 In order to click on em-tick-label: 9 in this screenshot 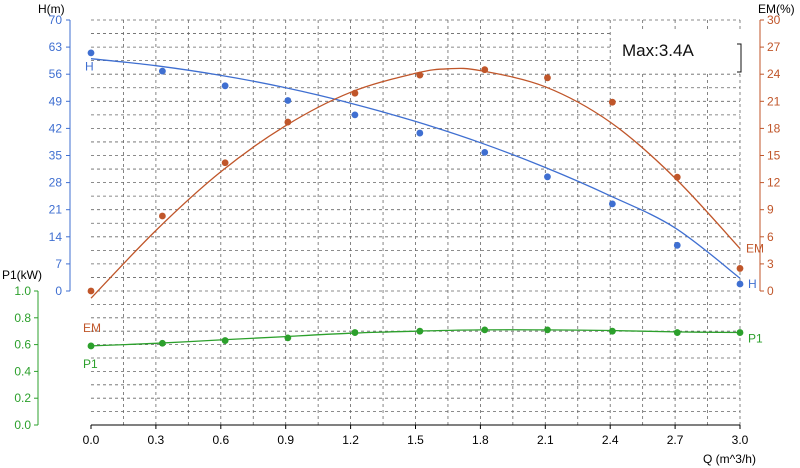, I will do `click(770, 210)`.